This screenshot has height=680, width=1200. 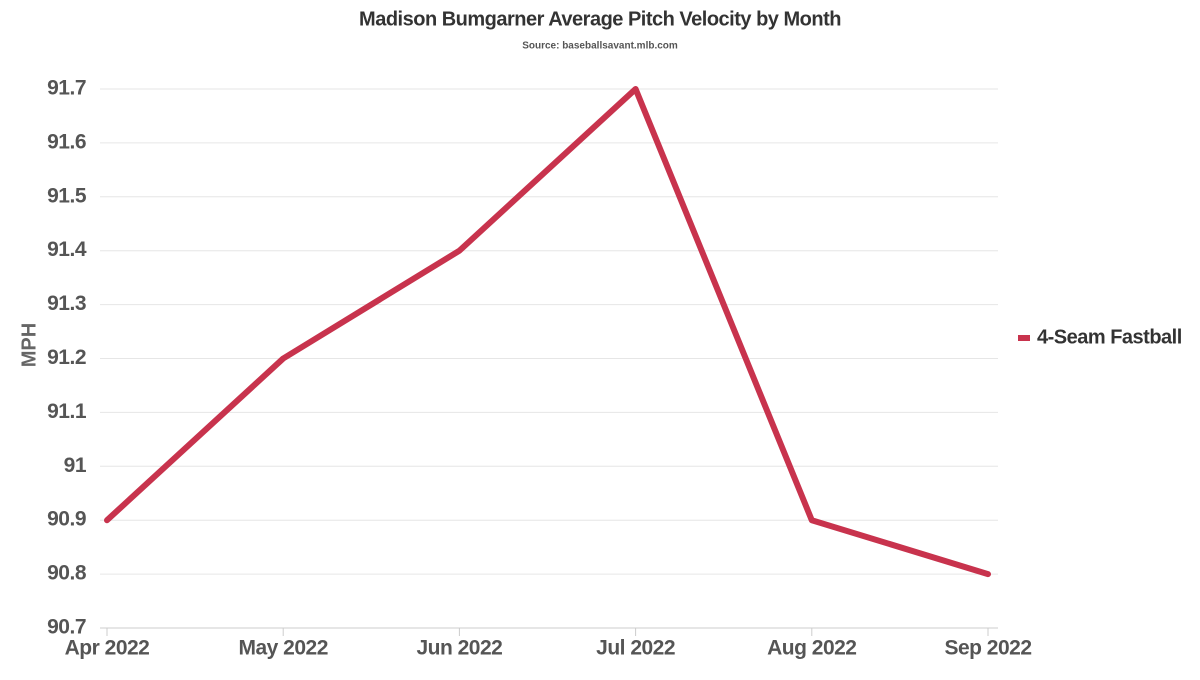 What do you see at coordinates (67, 195) in the screenshot?
I see `y-tick-label: 91.5` at bounding box center [67, 195].